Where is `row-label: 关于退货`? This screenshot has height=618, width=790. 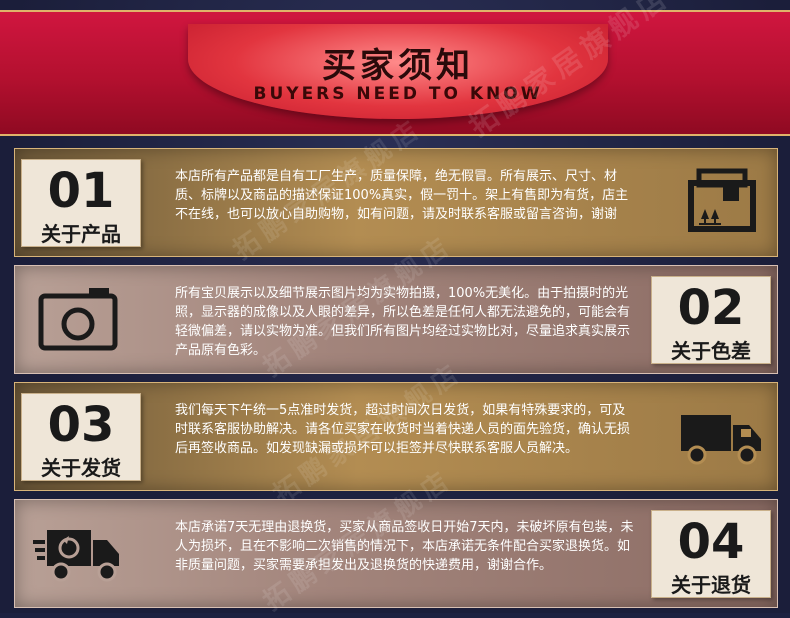
row-label: 关于退货 is located at coordinates (711, 585).